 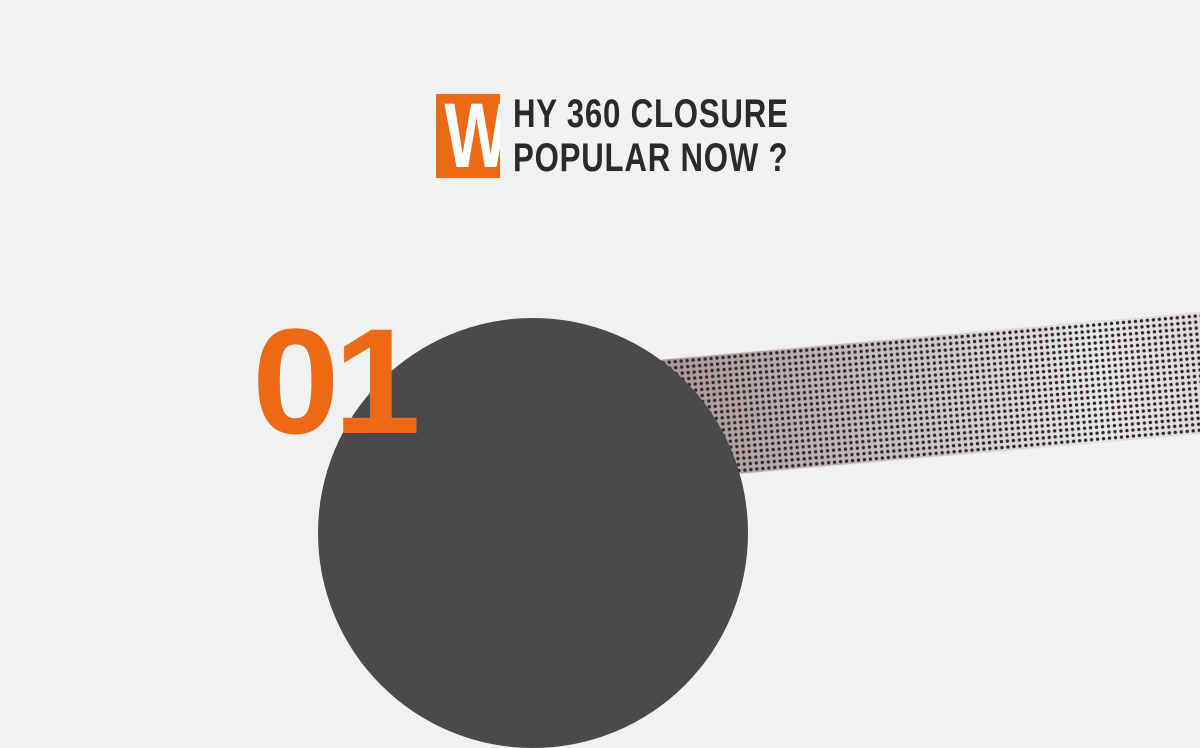 I want to click on heading-text: HY 360 CLOSURE POPULAR NOW ?, so click(x=689, y=136).